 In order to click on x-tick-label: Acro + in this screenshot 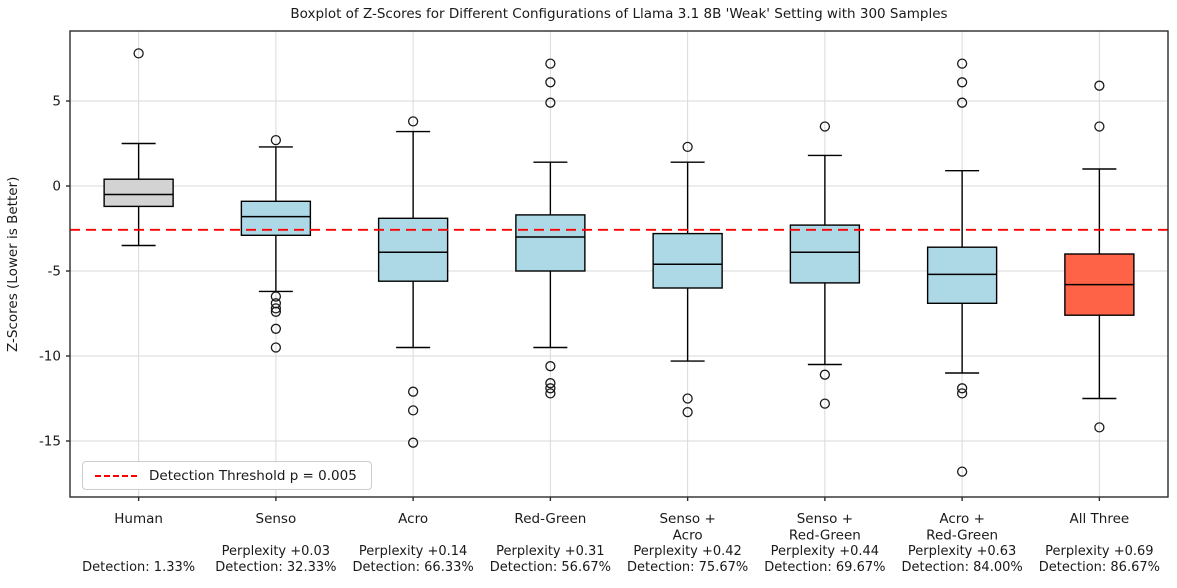, I will do `click(962, 519)`.